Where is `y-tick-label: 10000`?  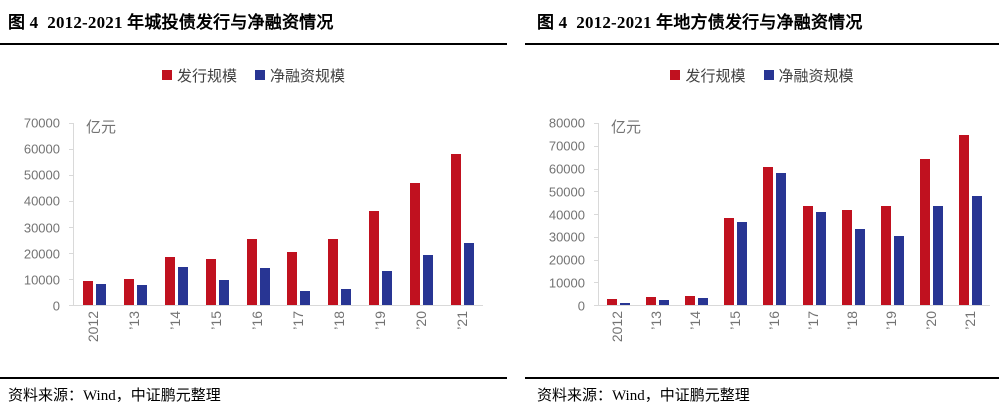 y-tick-label: 10000 is located at coordinates (566, 283).